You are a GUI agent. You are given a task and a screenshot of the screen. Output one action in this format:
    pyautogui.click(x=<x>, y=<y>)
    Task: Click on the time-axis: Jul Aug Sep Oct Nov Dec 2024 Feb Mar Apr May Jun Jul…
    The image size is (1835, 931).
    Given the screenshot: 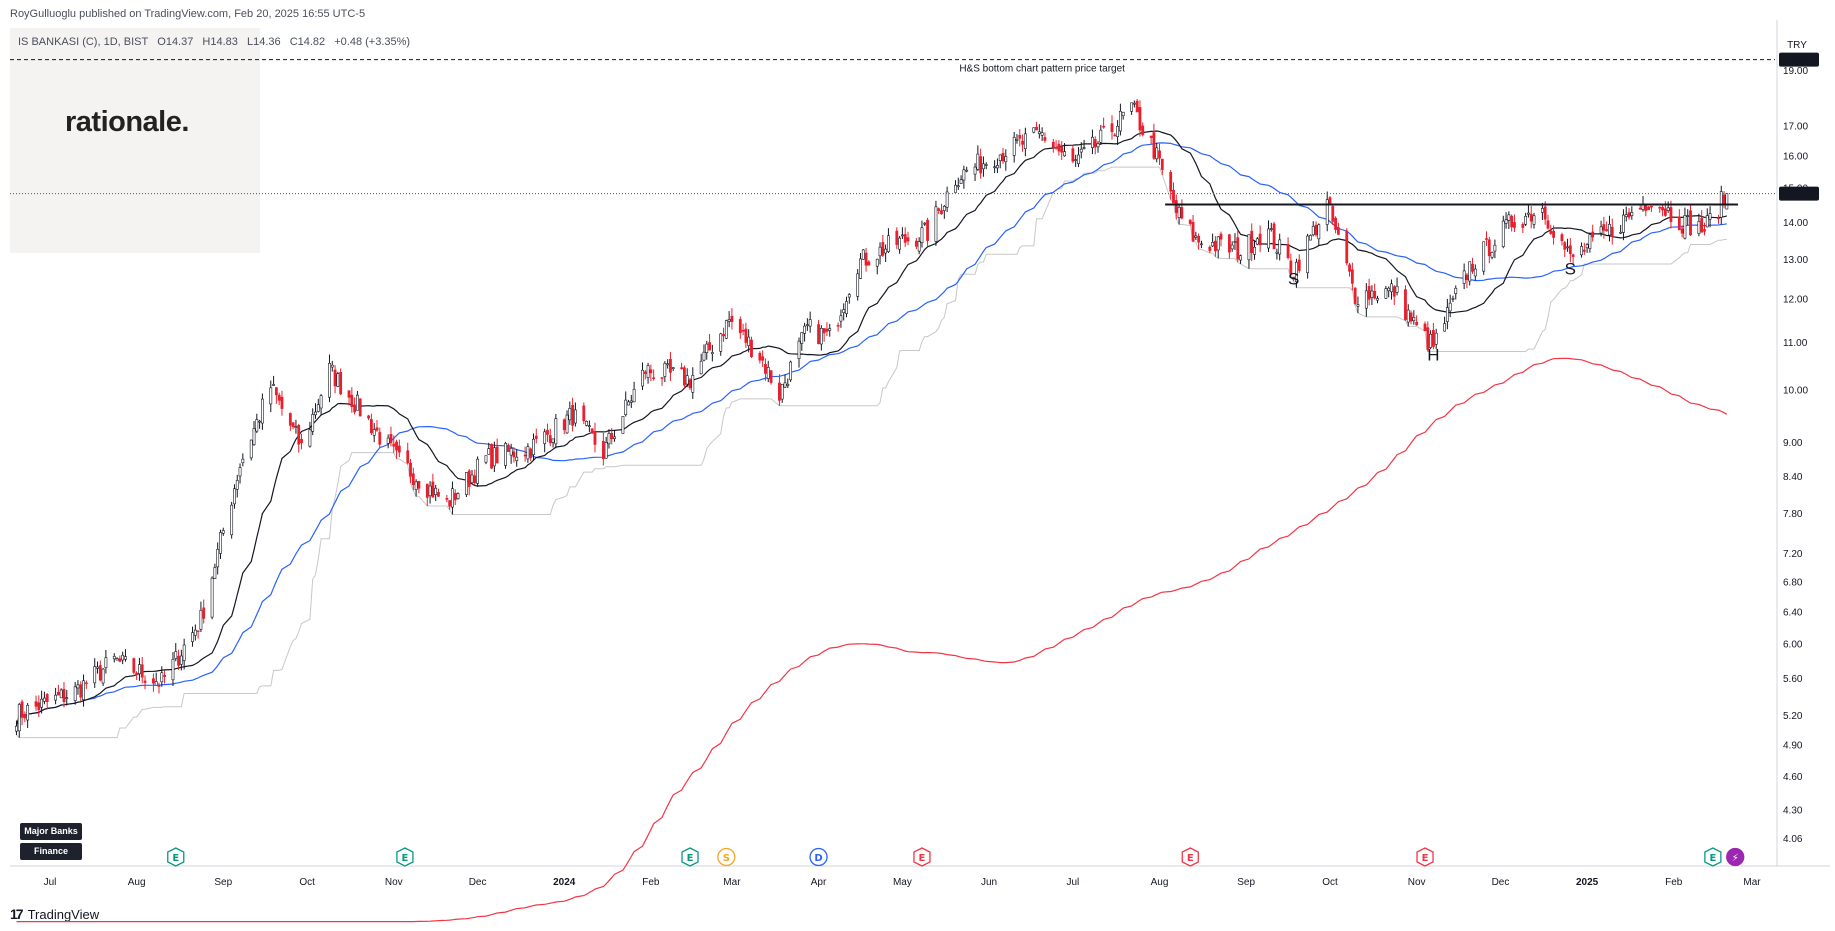 What is the action you would take?
    pyautogui.click(x=903, y=882)
    